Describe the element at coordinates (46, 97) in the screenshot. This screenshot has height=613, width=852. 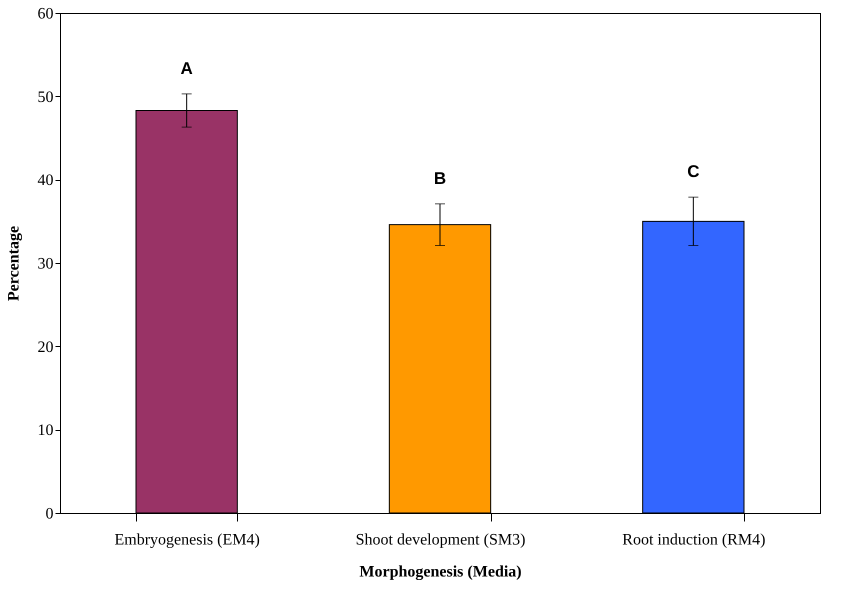
I see `y-tick-label: 50` at that location.